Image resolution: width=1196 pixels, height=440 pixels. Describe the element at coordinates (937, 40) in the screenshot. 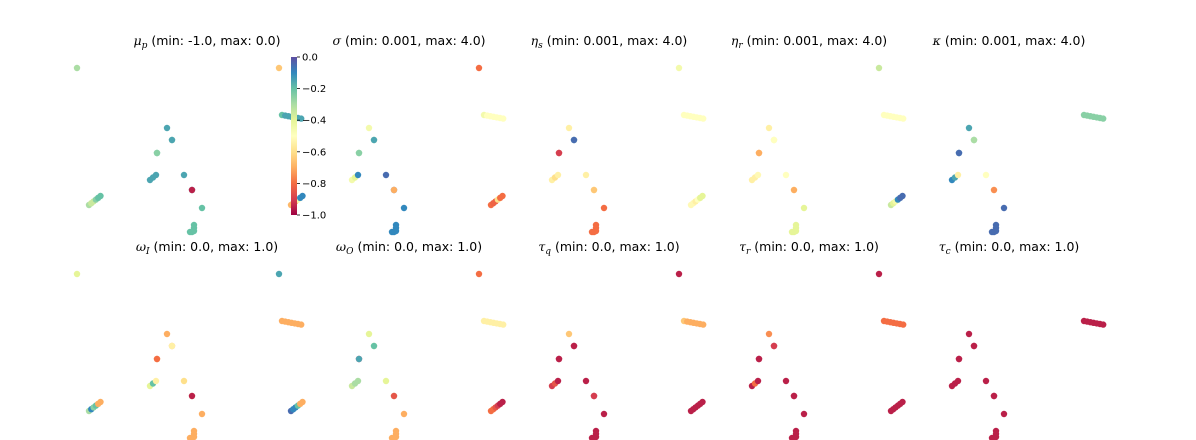

I see `panel-title-symbol: κ` at that location.